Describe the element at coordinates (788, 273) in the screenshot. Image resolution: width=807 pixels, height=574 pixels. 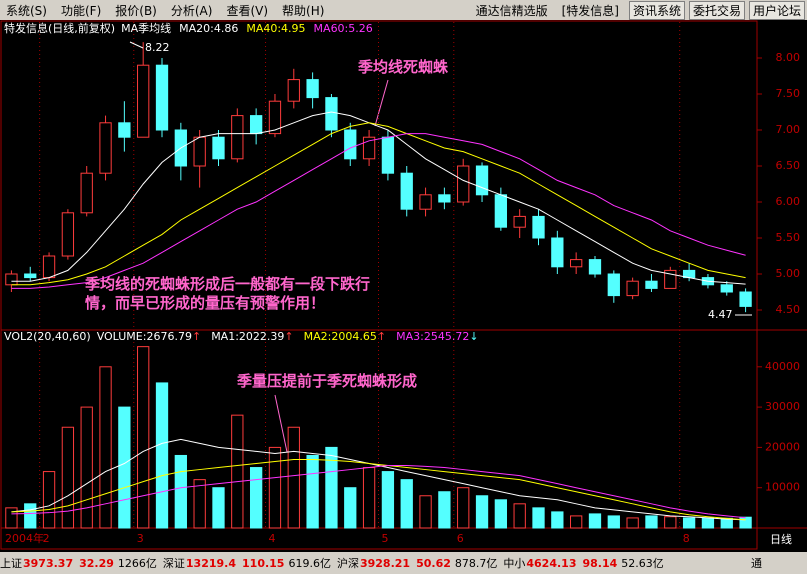
I see `y-tick-label: 5.00` at that location.